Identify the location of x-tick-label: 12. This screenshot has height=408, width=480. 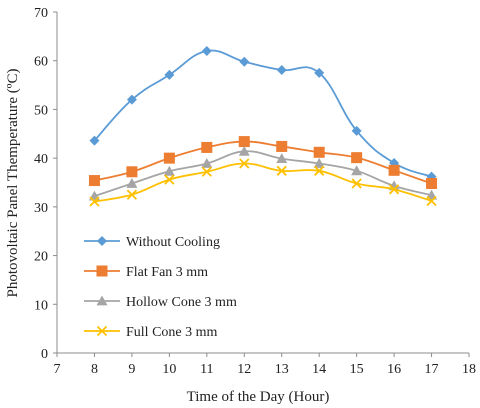
(244, 369).